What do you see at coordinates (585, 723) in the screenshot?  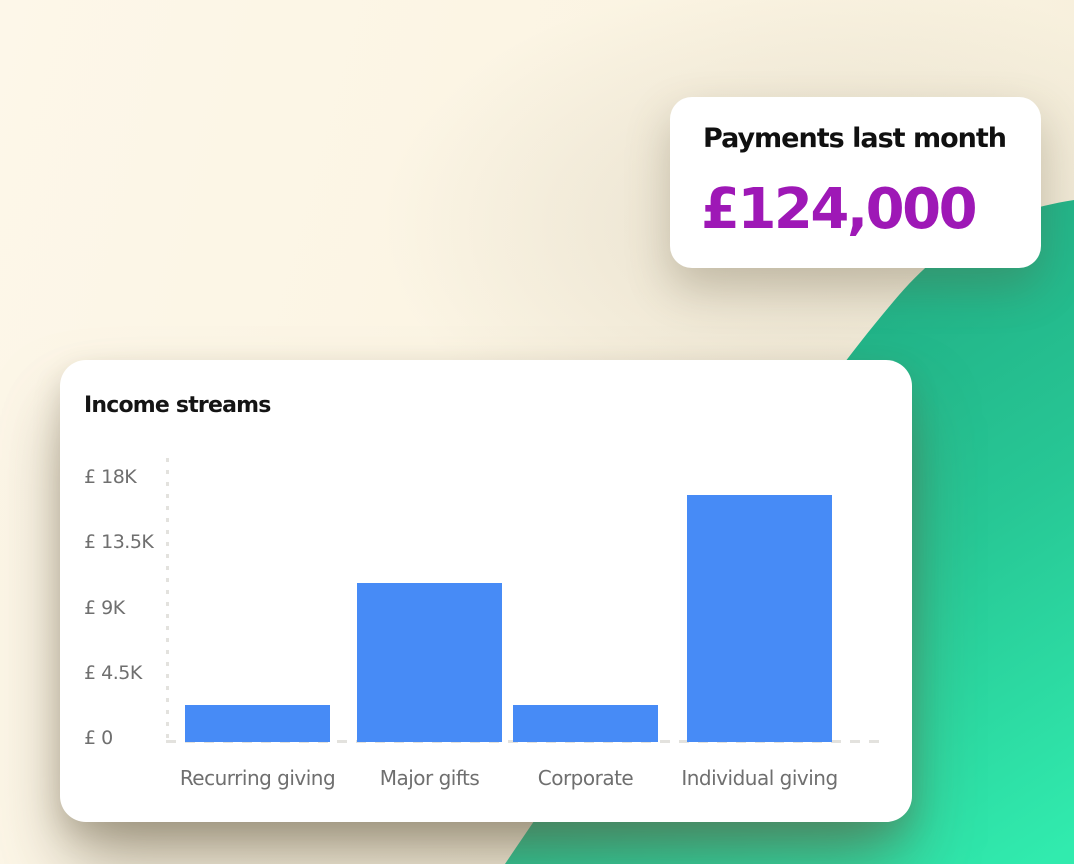 I see `bar-corporate` at bounding box center [585, 723].